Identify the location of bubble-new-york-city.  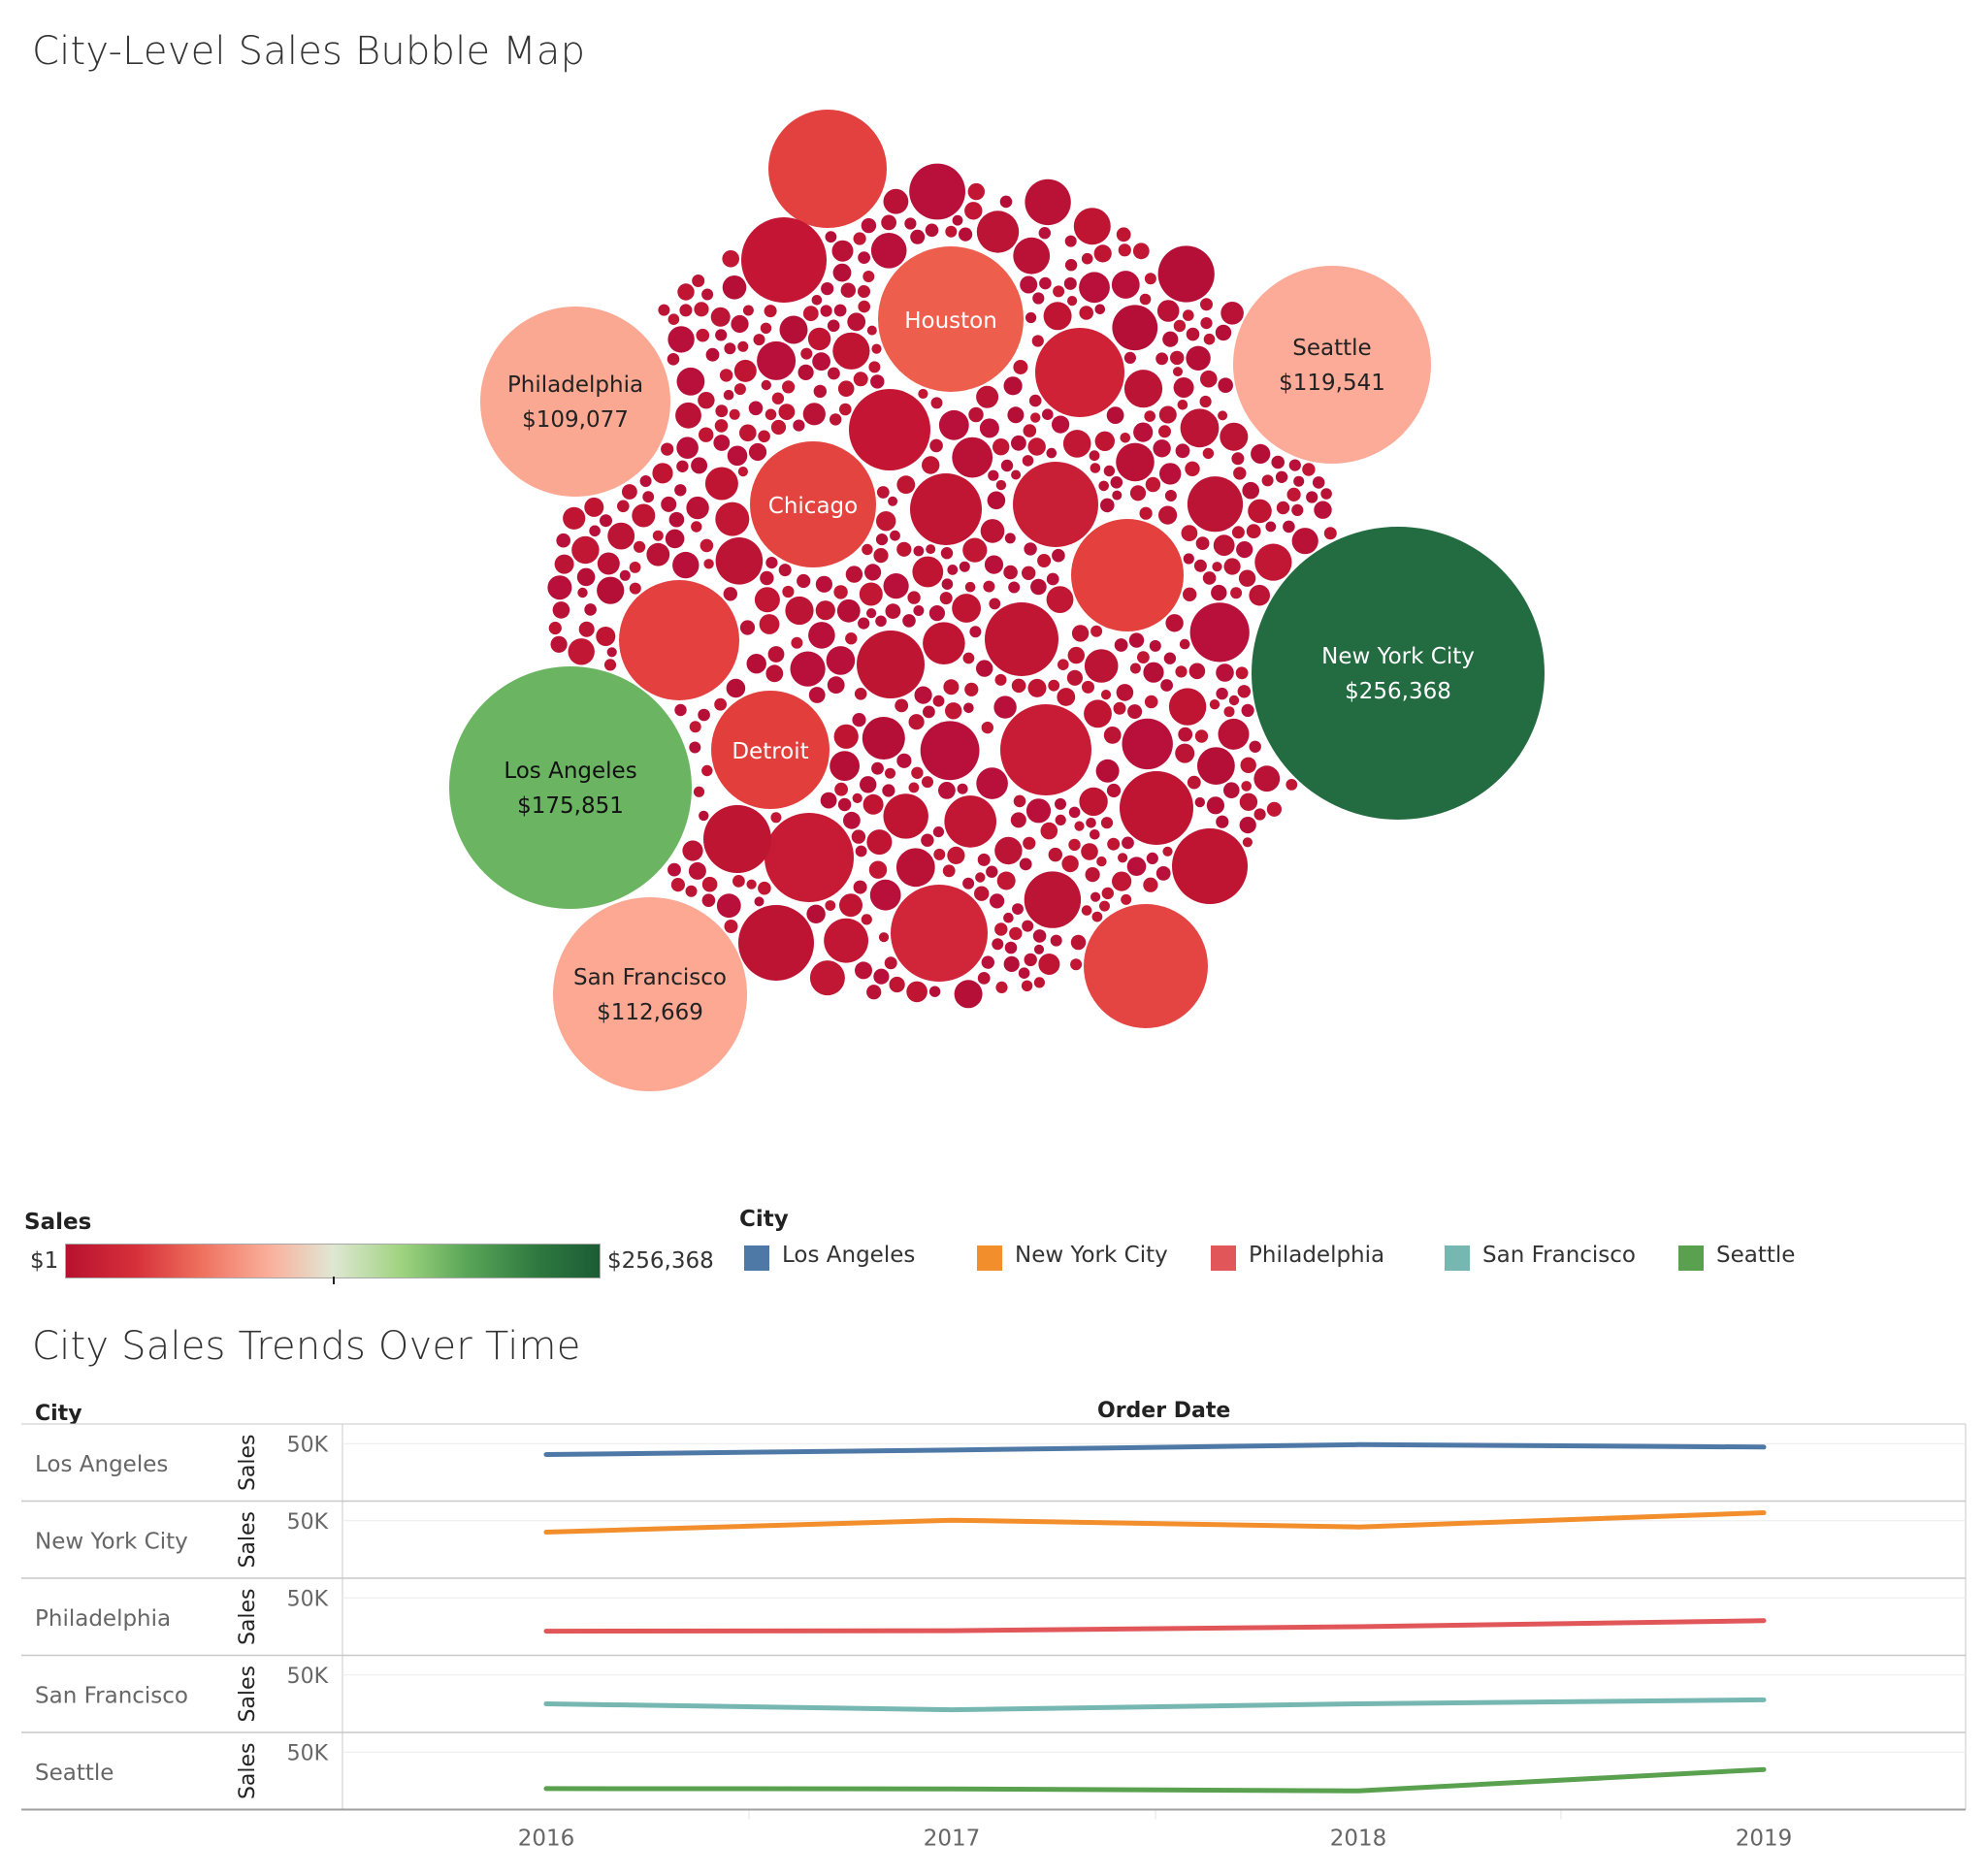
(1399, 673).